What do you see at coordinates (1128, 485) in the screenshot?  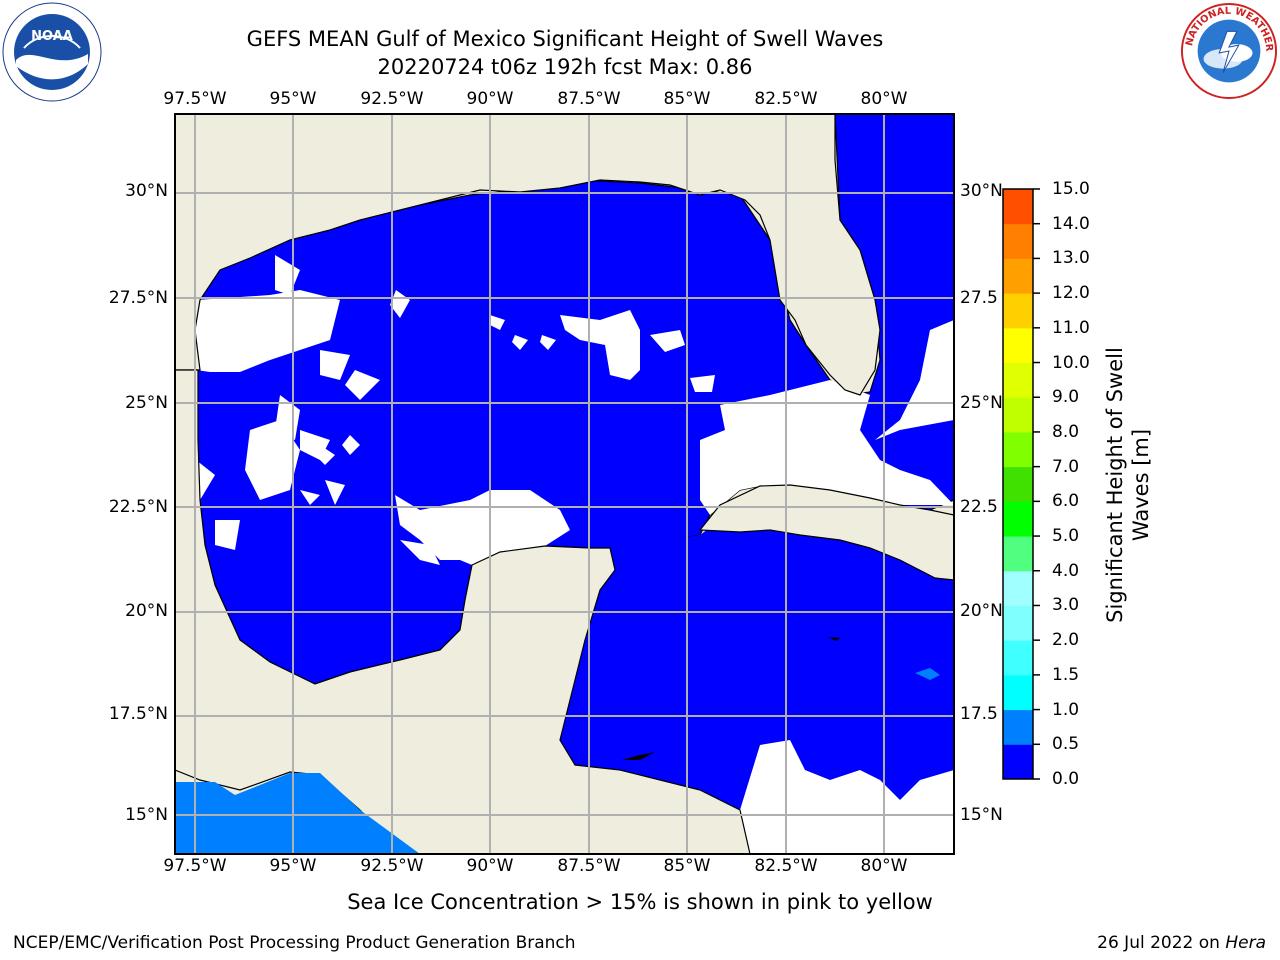 I see `colorbar-title: Significant Height of Swell Waves [m]` at bounding box center [1128, 485].